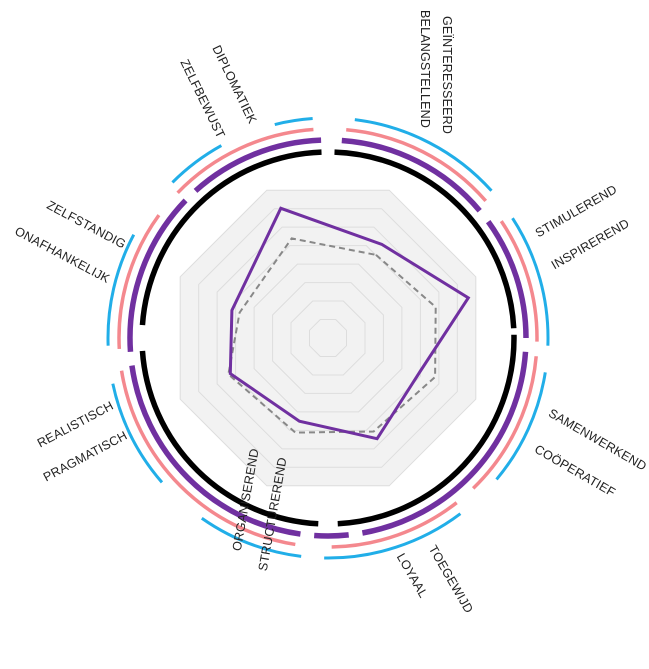 The image size is (649, 669). I want to click on axis-label: GEÏNTERESSEERD, so click(447, 75).